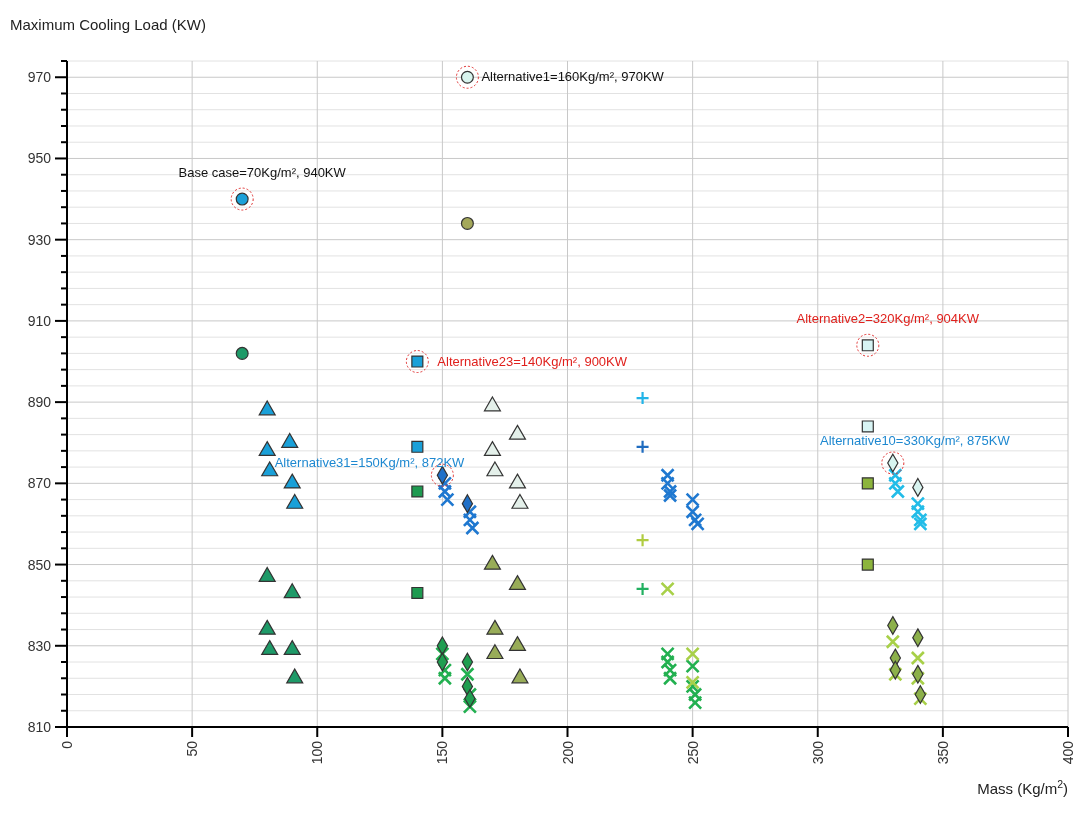  What do you see at coordinates (1068, 752) in the screenshot?
I see `x-tick-label: 400` at bounding box center [1068, 752].